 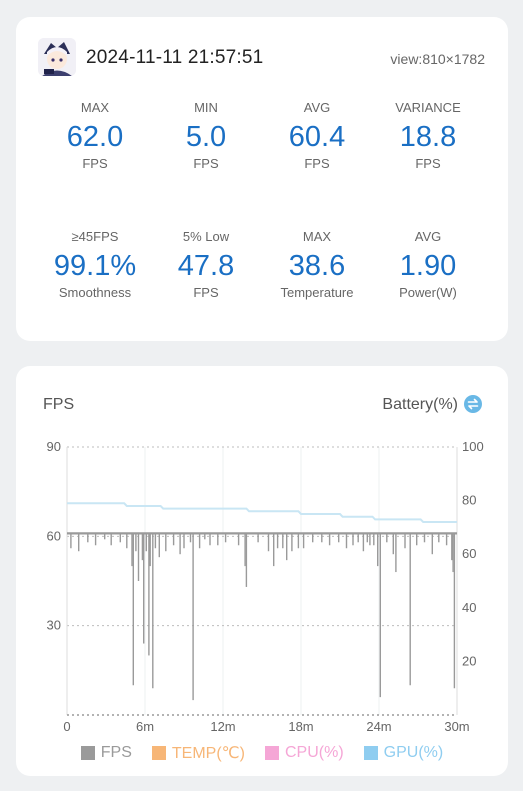 I want to click on stat-value: 62.0, so click(x=95, y=137).